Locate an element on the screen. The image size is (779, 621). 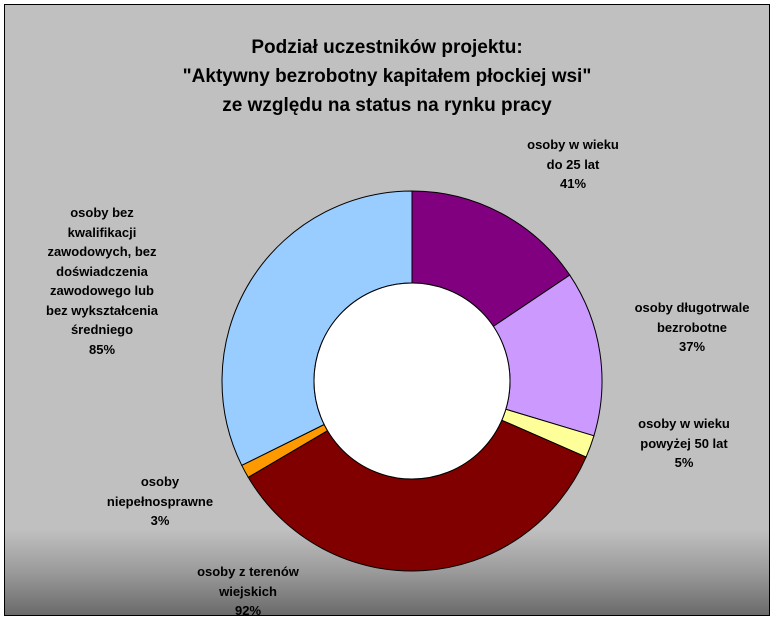
slice-label-text: osoby is located at coordinates (160, 481).